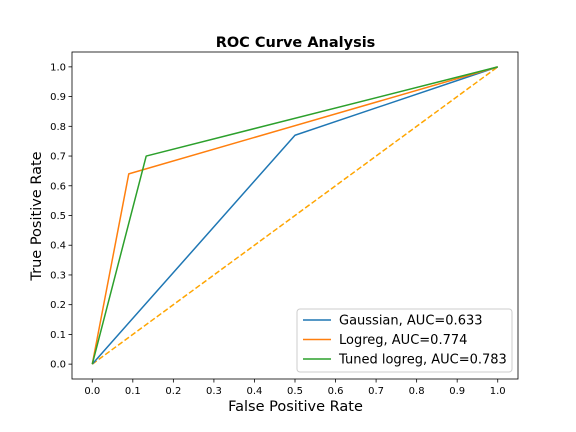 This screenshot has width=576, height=432. What do you see at coordinates (296, 43) in the screenshot?
I see `chart-title: ROC Curve Analysis` at bounding box center [296, 43].